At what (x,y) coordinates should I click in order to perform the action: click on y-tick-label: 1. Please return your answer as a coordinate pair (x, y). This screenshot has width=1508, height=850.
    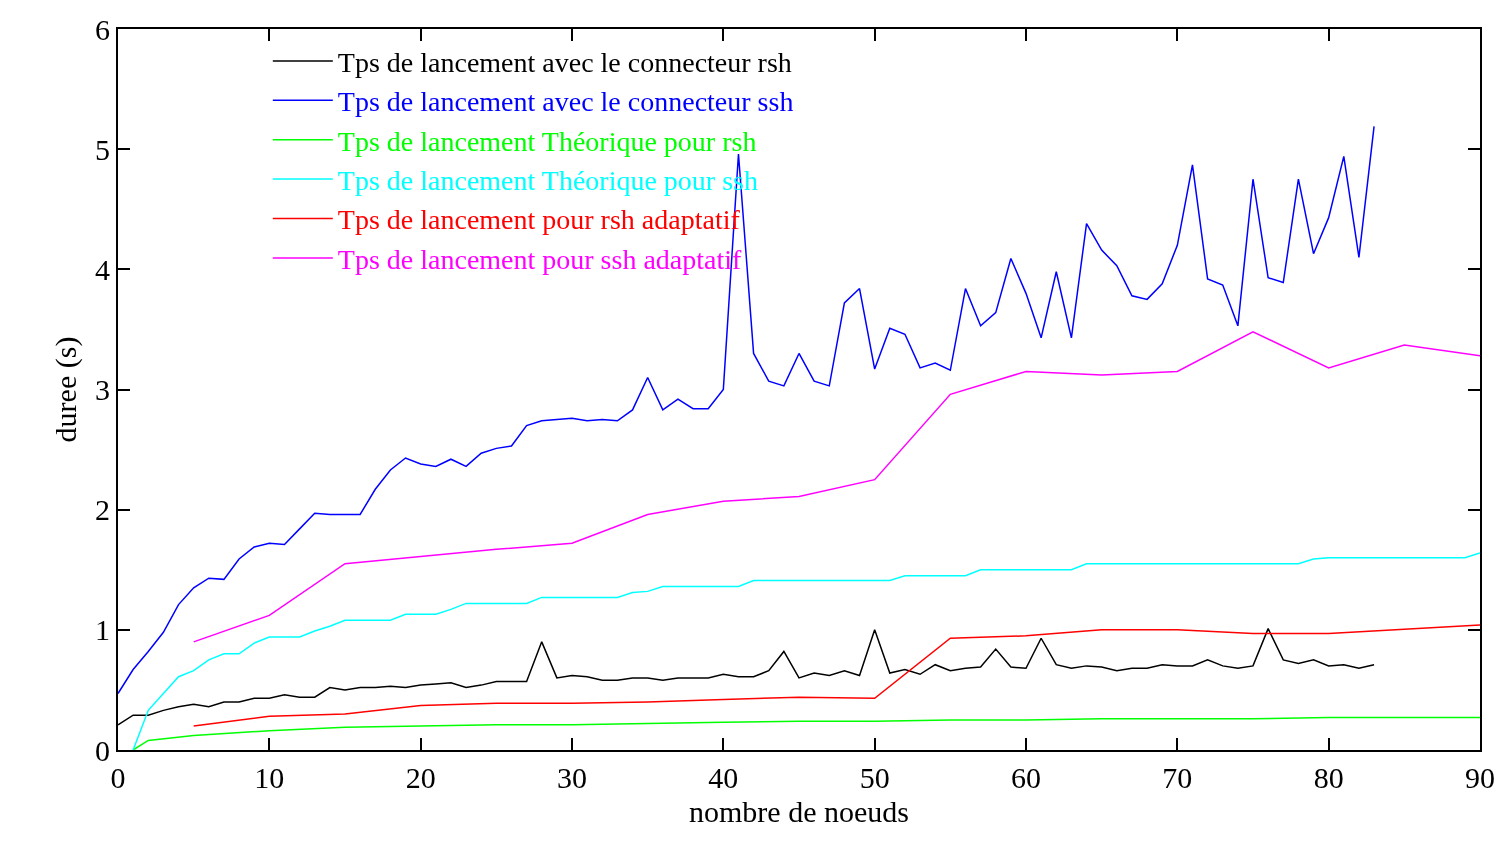
    Looking at the image, I should click on (102, 630).